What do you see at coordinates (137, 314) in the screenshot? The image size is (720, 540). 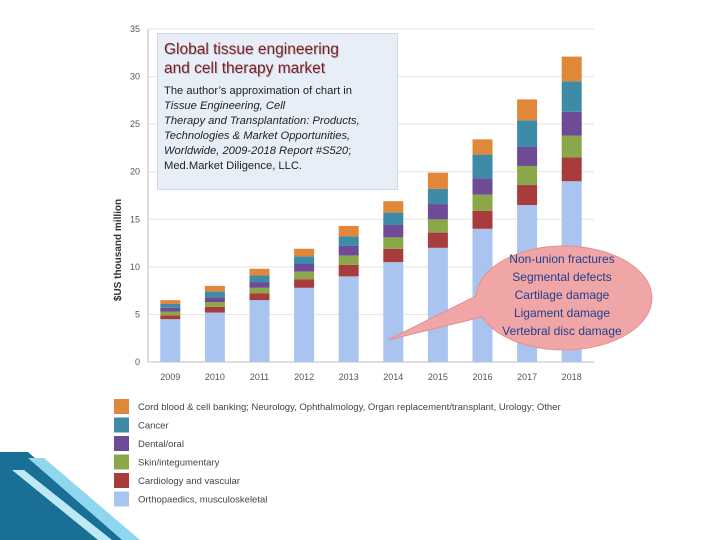 I see `y-tick-label-1: 5` at bounding box center [137, 314].